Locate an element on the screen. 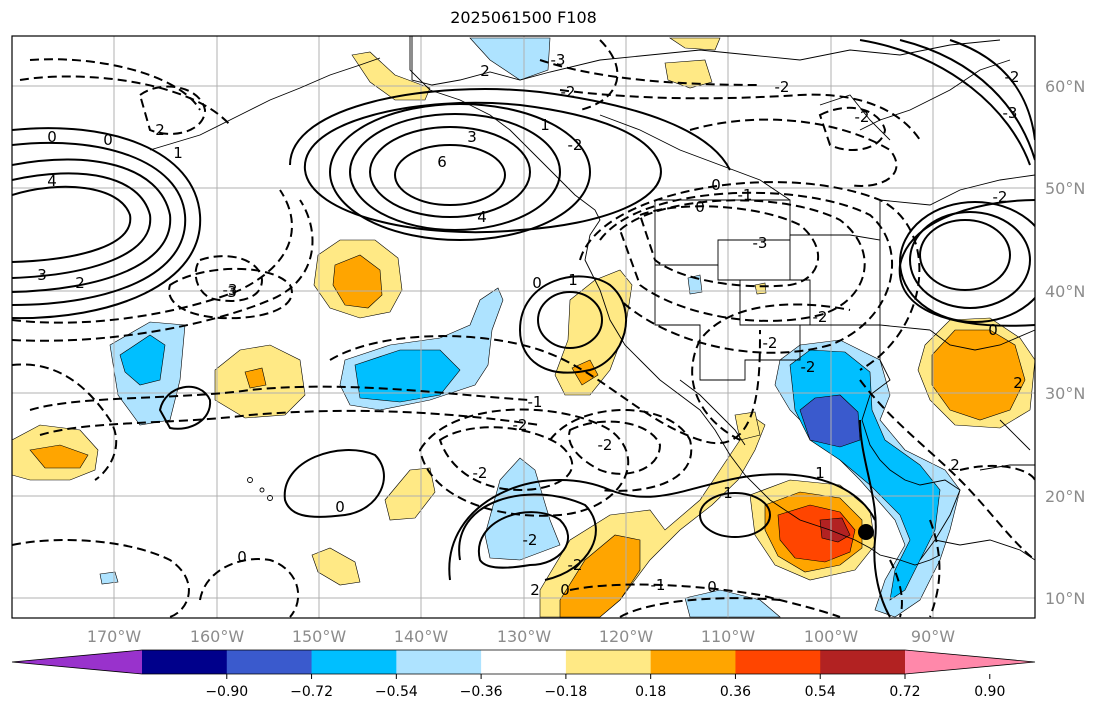 This screenshot has height=712, width=1105. colorbar-tick-label: −0.18 is located at coordinates (565, 692).